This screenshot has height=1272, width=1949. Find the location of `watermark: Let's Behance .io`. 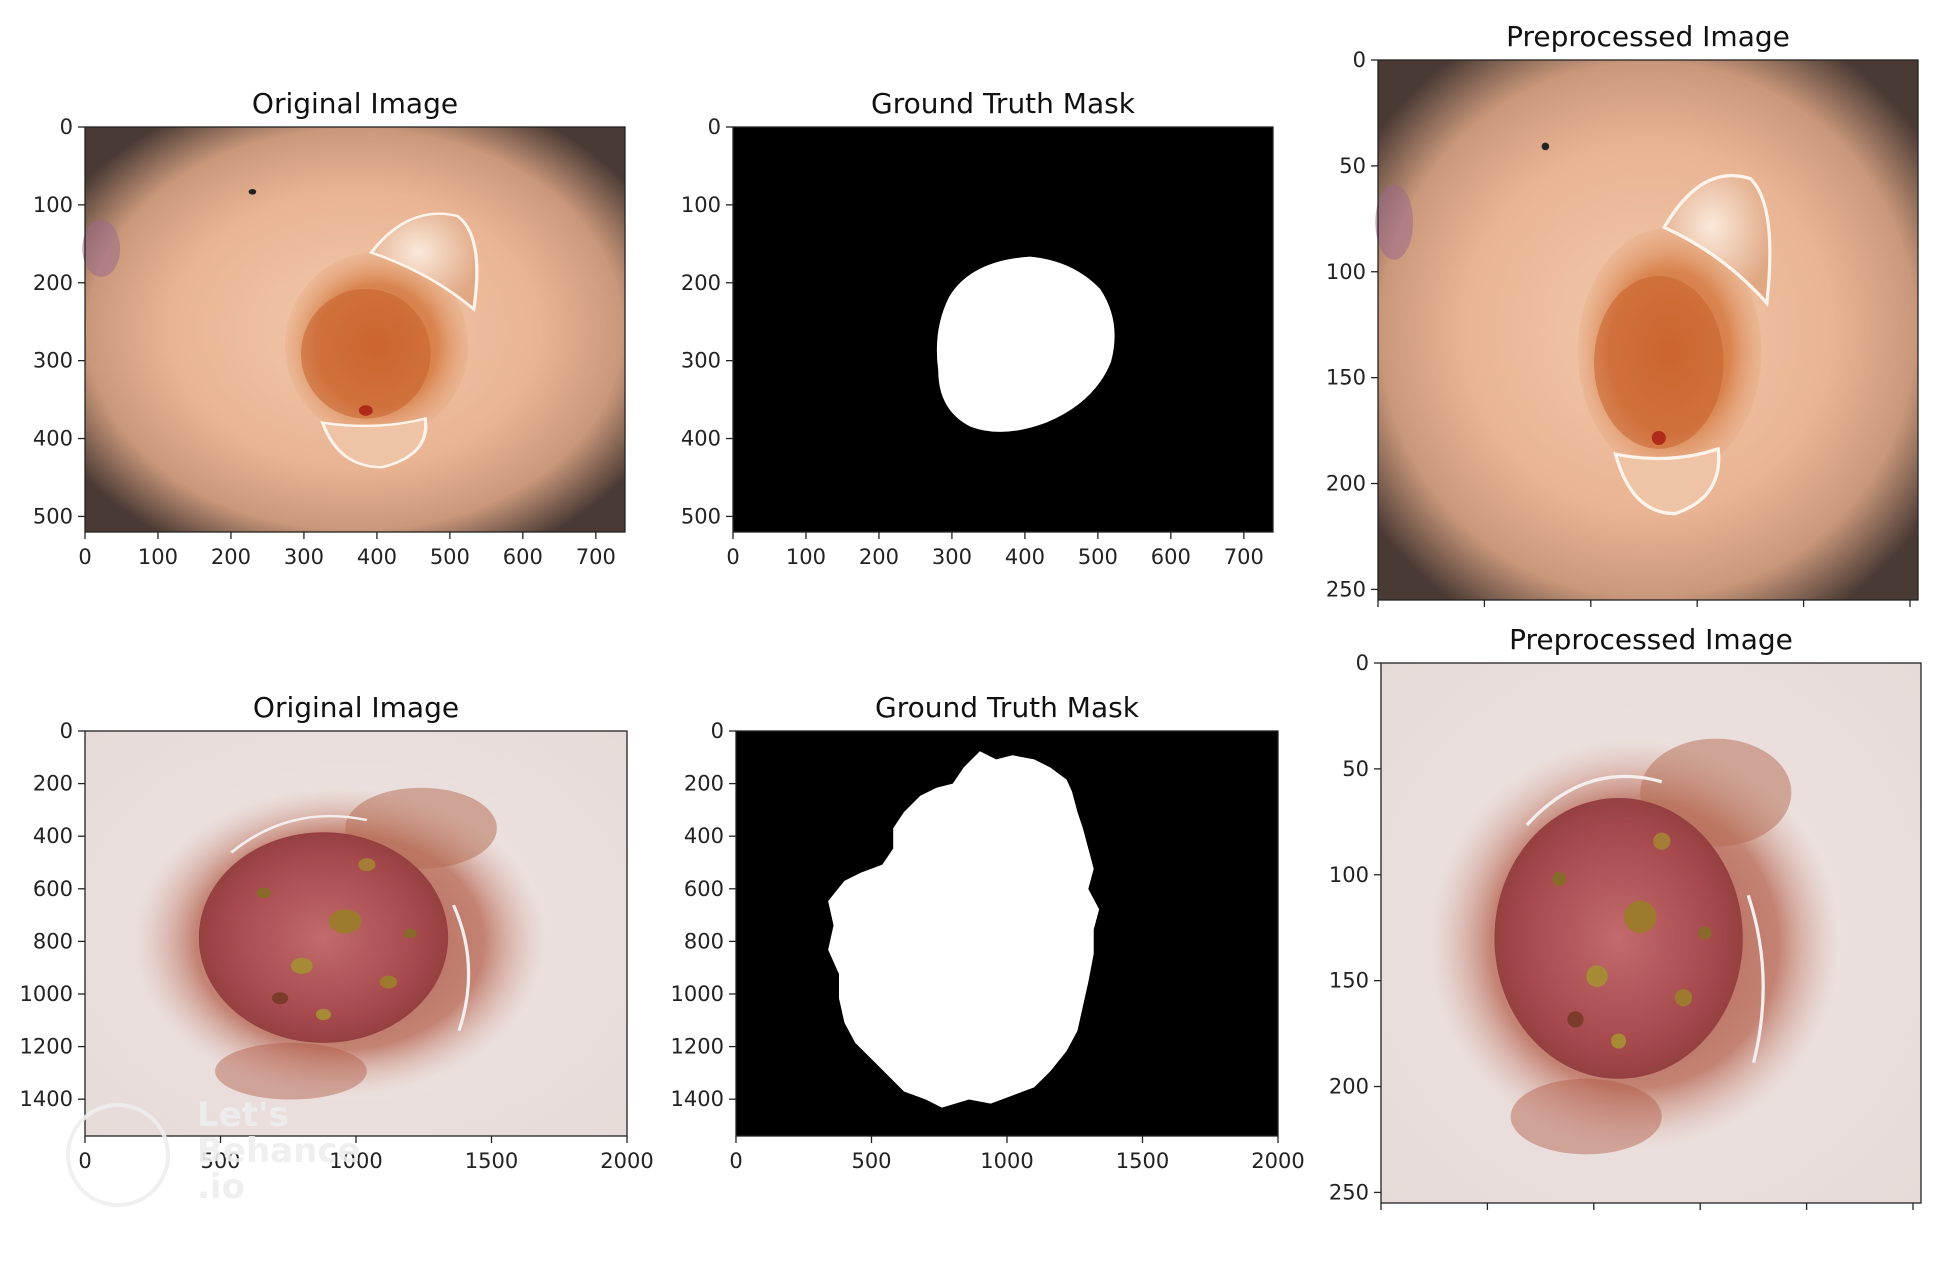

watermark: Let's Behance .io is located at coordinates (213, 1151).